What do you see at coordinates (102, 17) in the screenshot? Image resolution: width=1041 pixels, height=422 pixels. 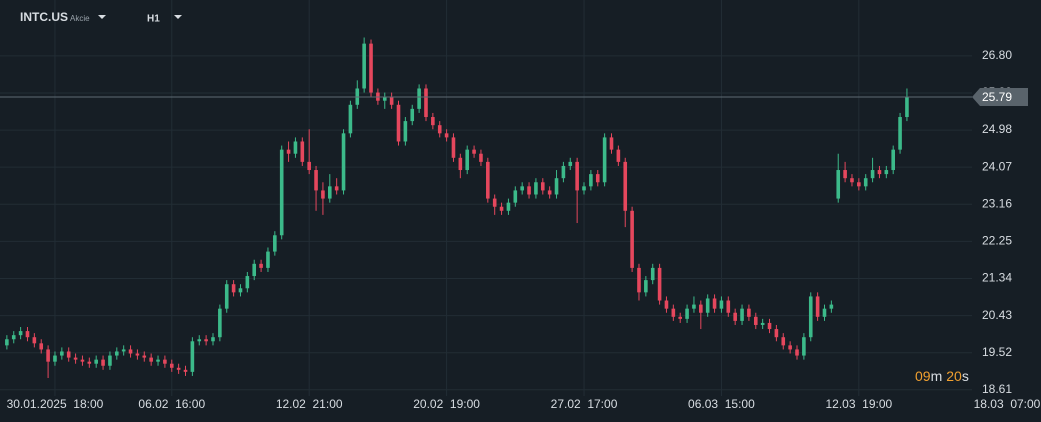 I see `symbol-dropdown` at bounding box center [102, 17].